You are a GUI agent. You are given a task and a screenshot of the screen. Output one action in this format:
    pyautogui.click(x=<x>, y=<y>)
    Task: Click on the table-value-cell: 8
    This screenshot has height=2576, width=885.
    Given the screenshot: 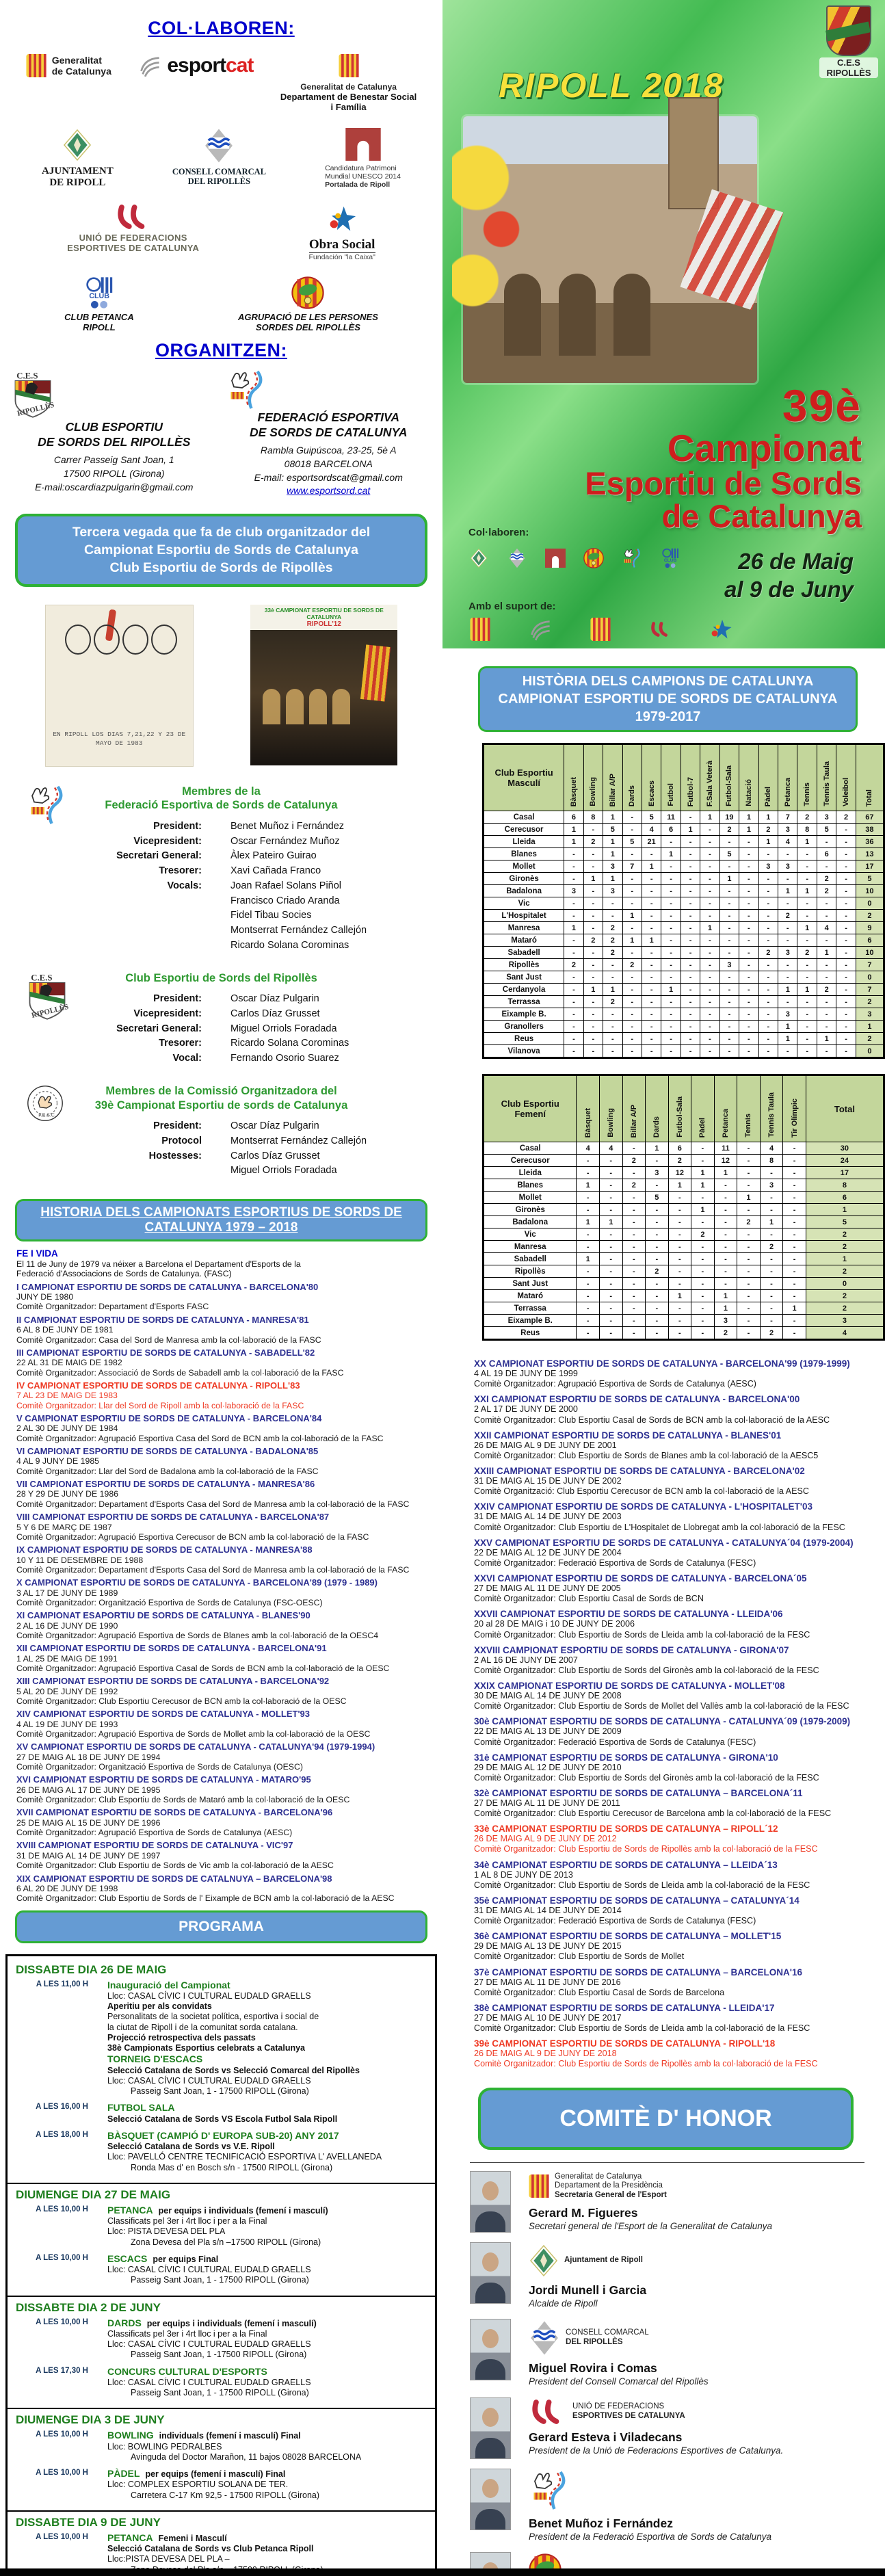 What is the action you would take?
    pyautogui.click(x=771, y=1160)
    